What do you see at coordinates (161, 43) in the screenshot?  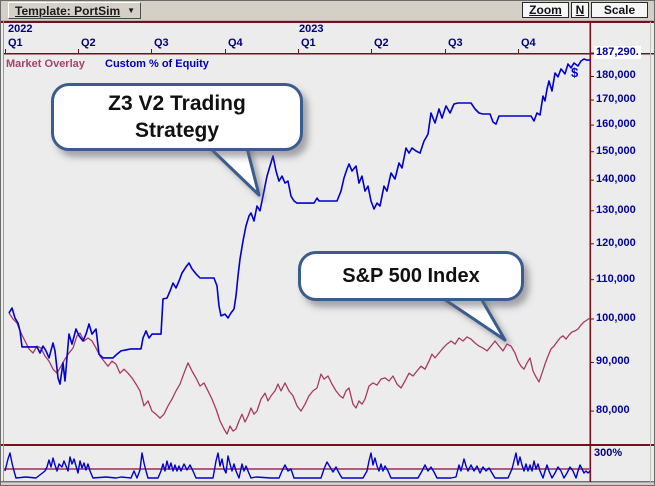 I see `quarter-label-2: Q3` at bounding box center [161, 43].